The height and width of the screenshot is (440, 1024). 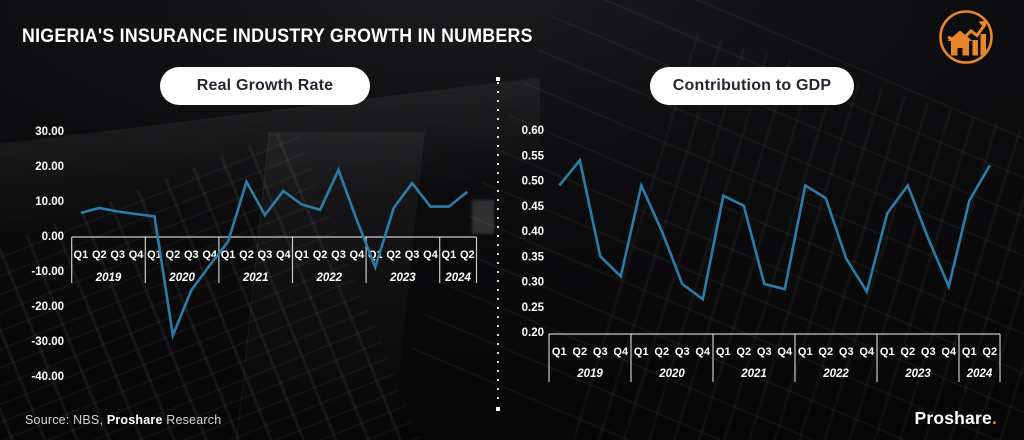 What do you see at coordinates (533, 131) in the screenshot?
I see `y-tick-label: 0.60` at bounding box center [533, 131].